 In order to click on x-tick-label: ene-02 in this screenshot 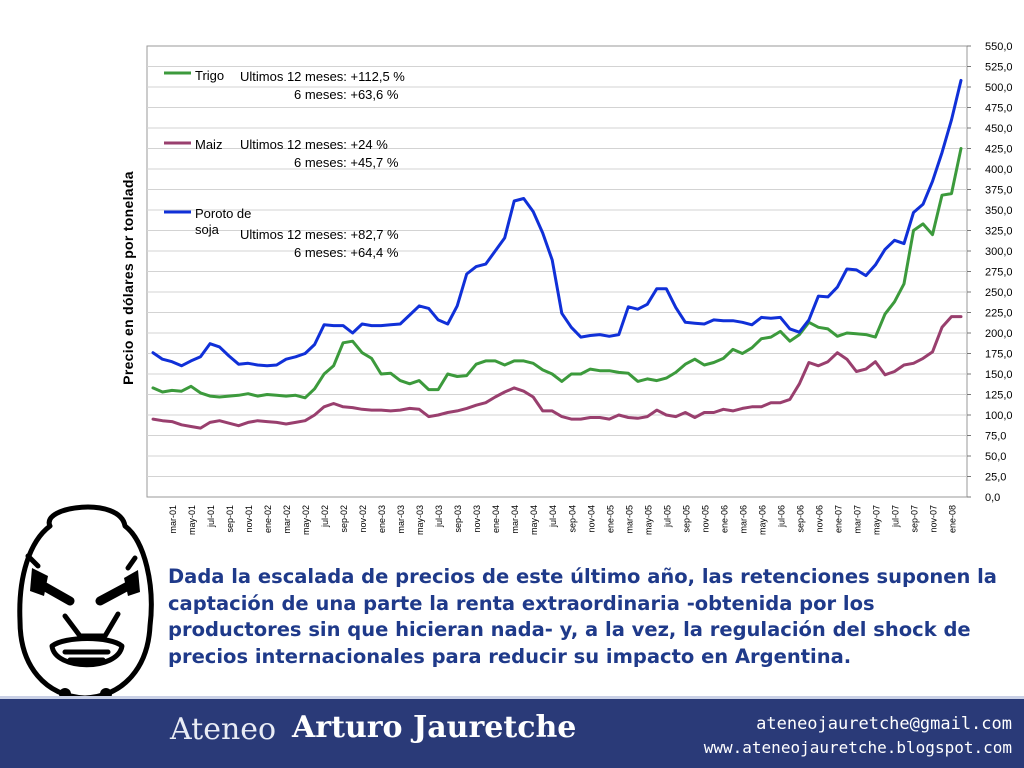, I will do `click(268, 519)`.